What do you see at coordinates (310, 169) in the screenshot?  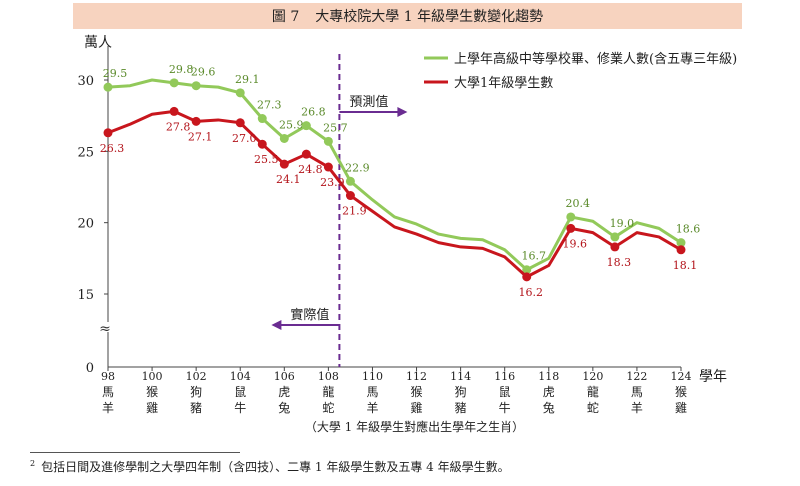 I see `series-2-data-label: 24.8` at bounding box center [310, 169].